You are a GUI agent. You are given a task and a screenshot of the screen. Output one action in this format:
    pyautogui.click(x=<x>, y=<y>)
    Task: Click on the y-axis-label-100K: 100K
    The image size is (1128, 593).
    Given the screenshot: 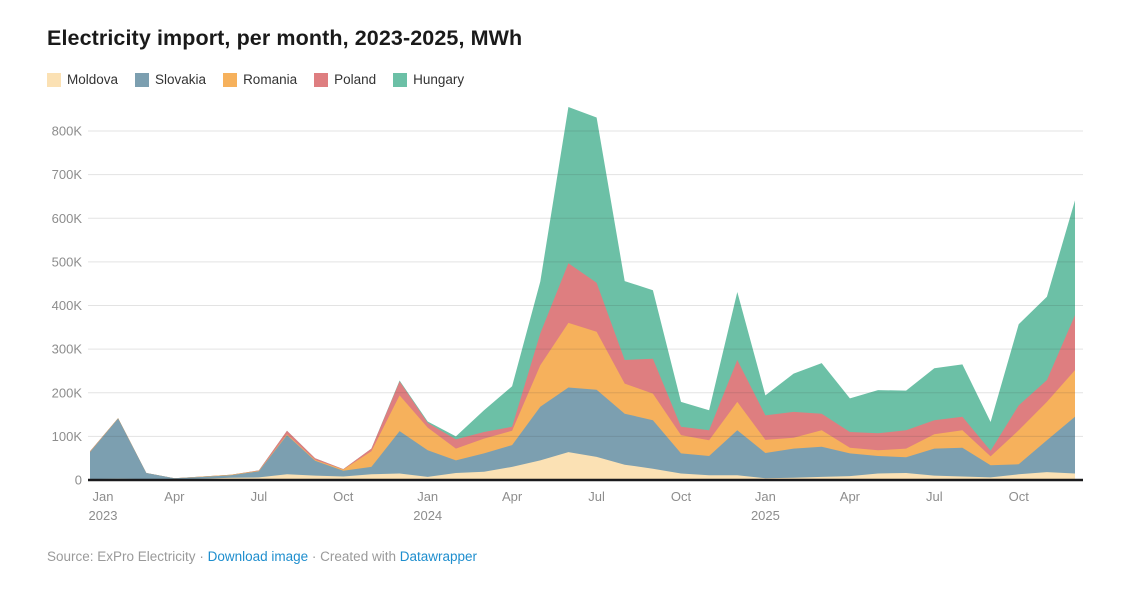 What is the action you would take?
    pyautogui.click(x=67, y=436)
    